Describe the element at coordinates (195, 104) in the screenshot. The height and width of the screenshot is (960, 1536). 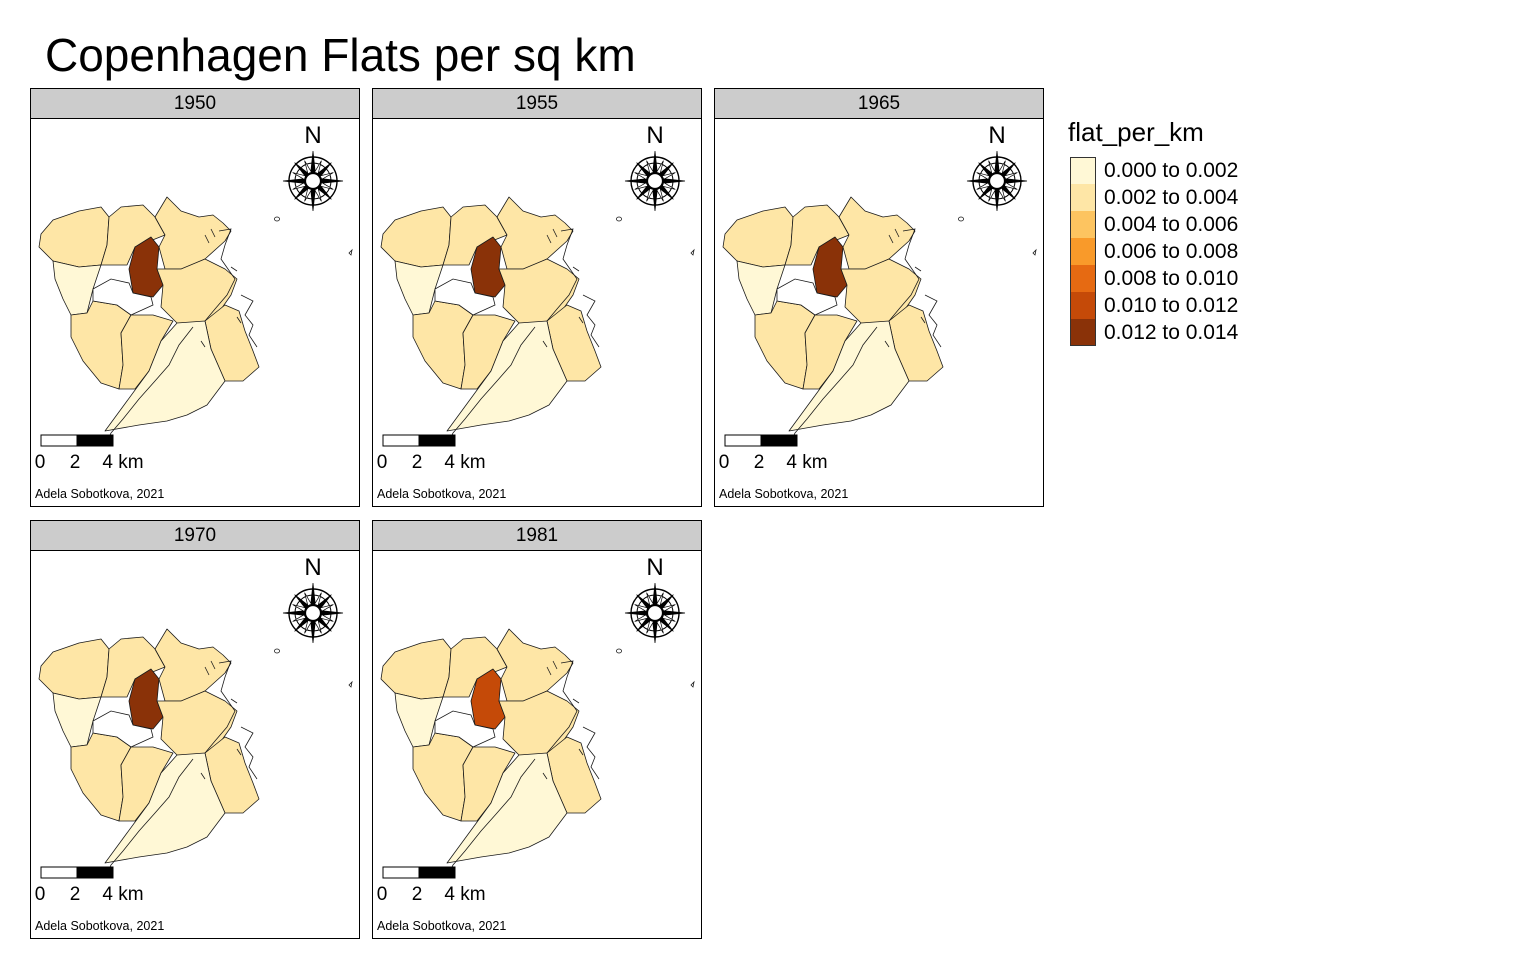
I see `panel-year-label: 1950` at that location.